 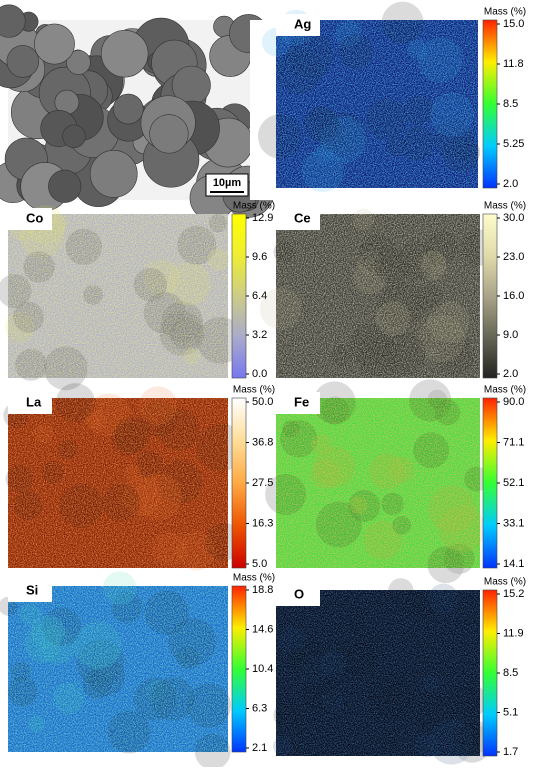 I want to click on colorbar-tick-label: 71.1, so click(x=513, y=442).